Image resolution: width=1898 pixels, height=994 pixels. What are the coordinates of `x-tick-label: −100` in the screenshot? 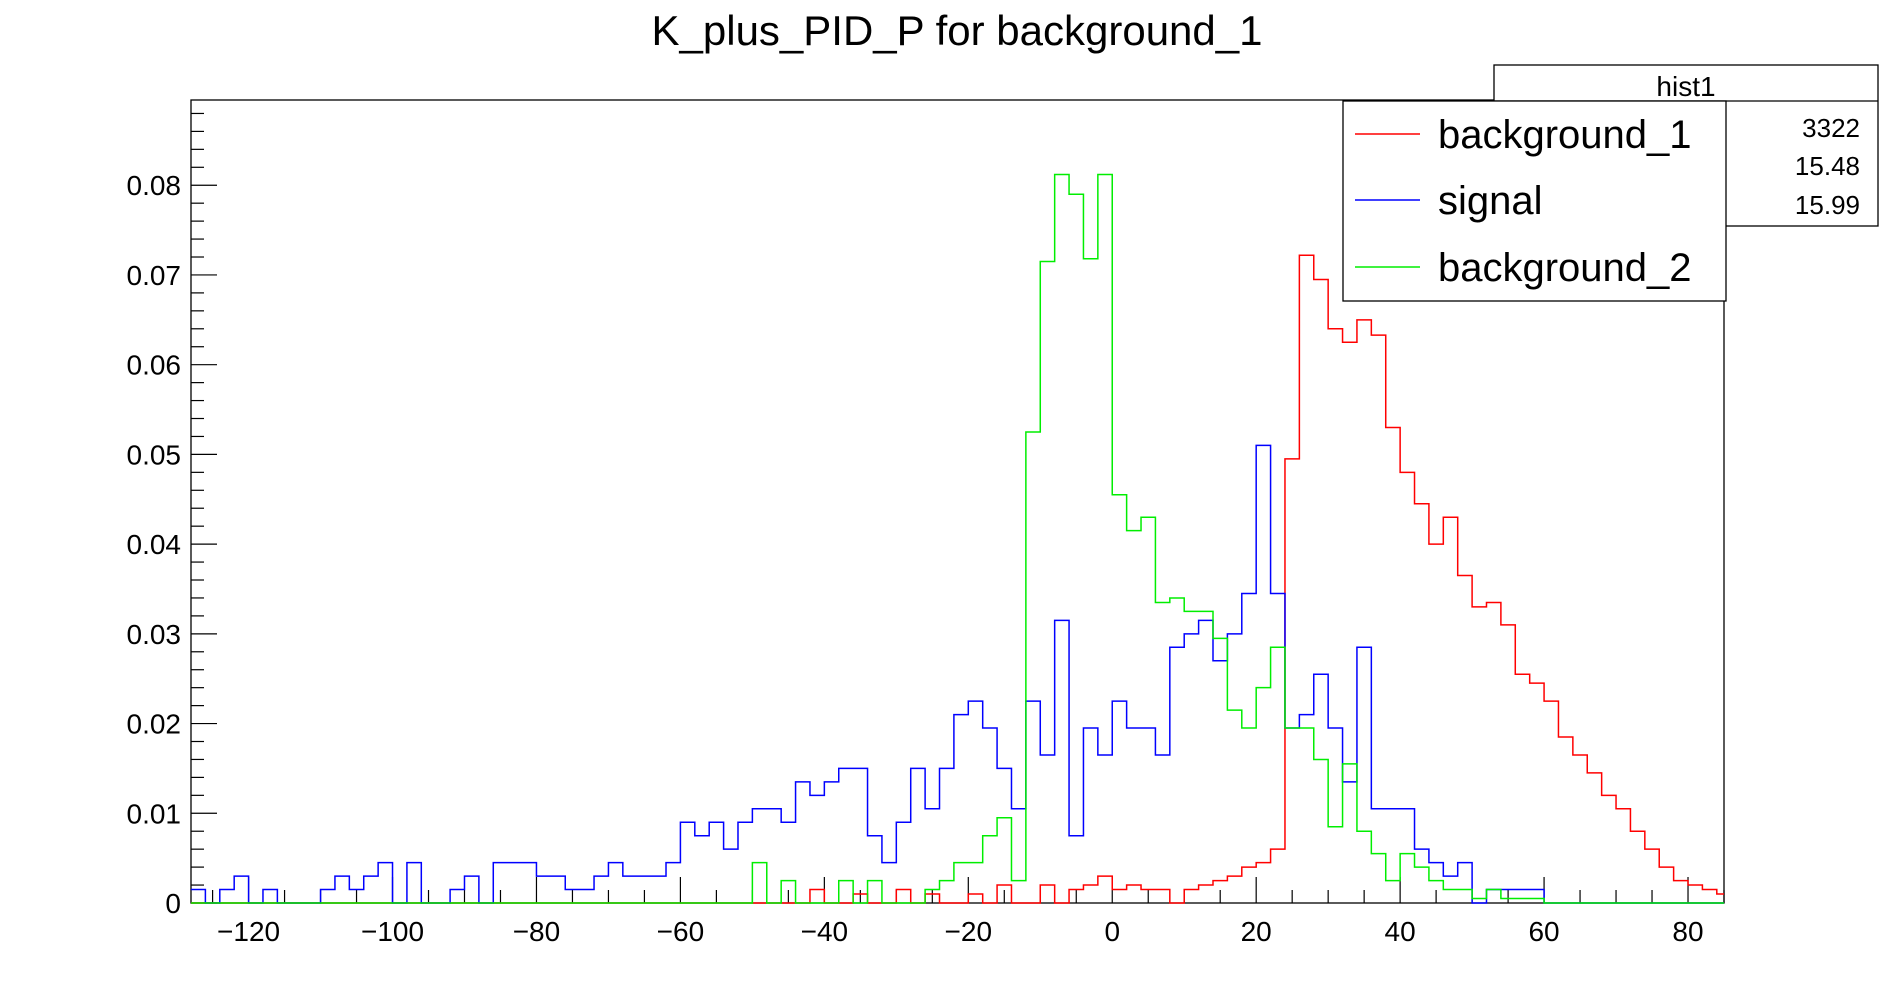 It's located at (392, 931).